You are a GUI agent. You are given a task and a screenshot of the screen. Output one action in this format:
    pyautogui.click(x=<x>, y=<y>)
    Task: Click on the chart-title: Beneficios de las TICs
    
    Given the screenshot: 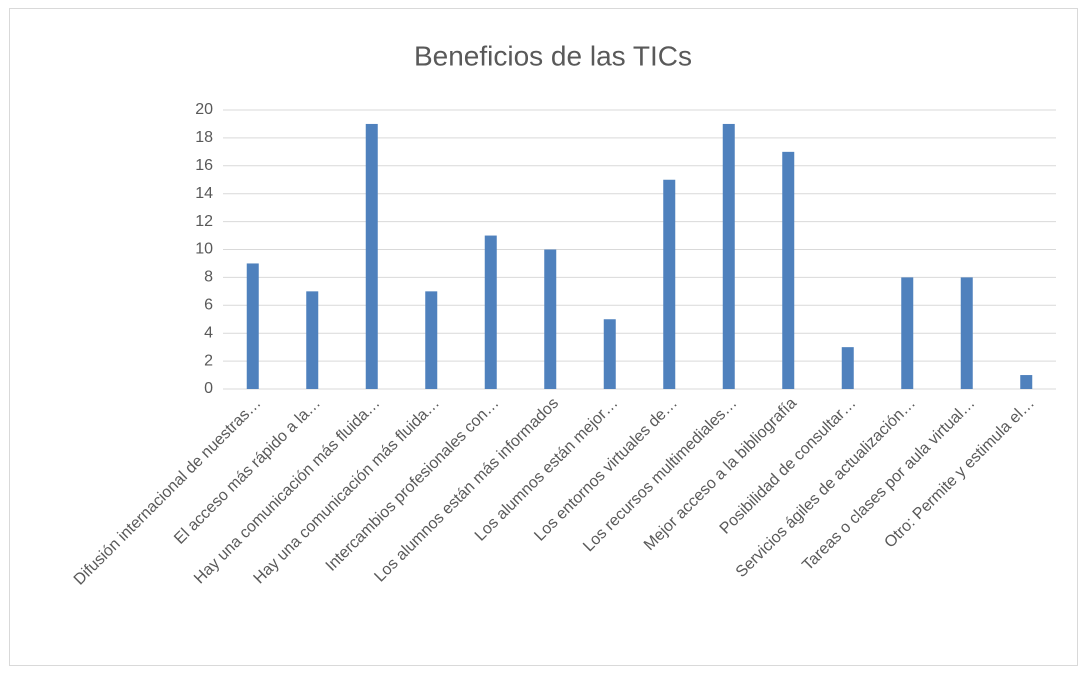 What is the action you would take?
    pyautogui.click(x=553, y=55)
    